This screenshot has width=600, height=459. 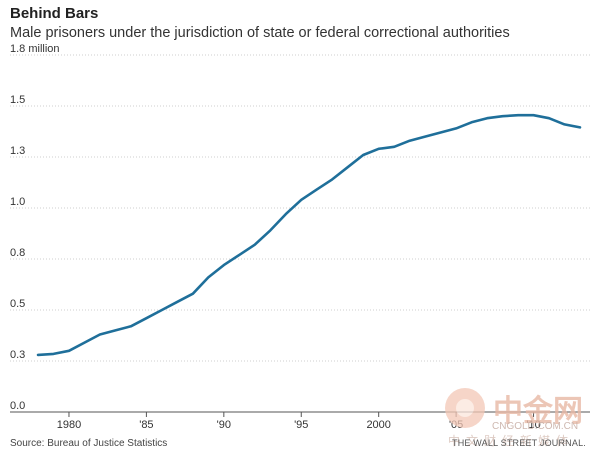 What do you see at coordinates (17, 355) in the screenshot?
I see `y-tick-label: 0.3` at bounding box center [17, 355].